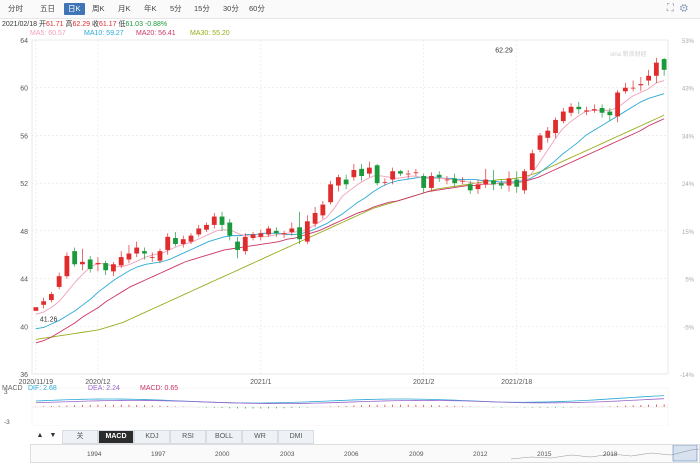  I want to click on y-tick-label: 64, so click(24, 41).